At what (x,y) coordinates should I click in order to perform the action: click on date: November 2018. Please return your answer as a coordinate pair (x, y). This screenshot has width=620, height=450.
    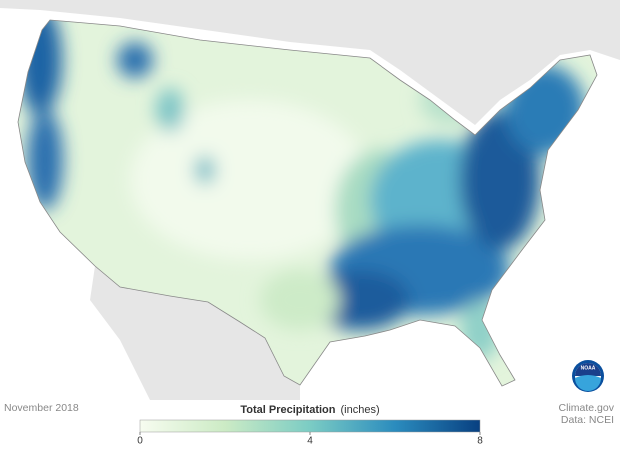
    Looking at the image, I should click on (41, 408).